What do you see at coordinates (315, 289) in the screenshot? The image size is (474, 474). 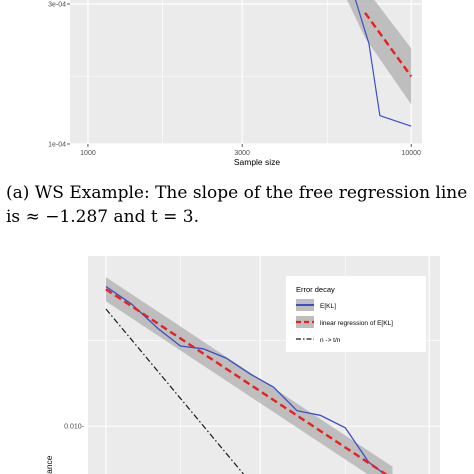 I see `legend-title: Error decay` at bounding box center [315, 289].